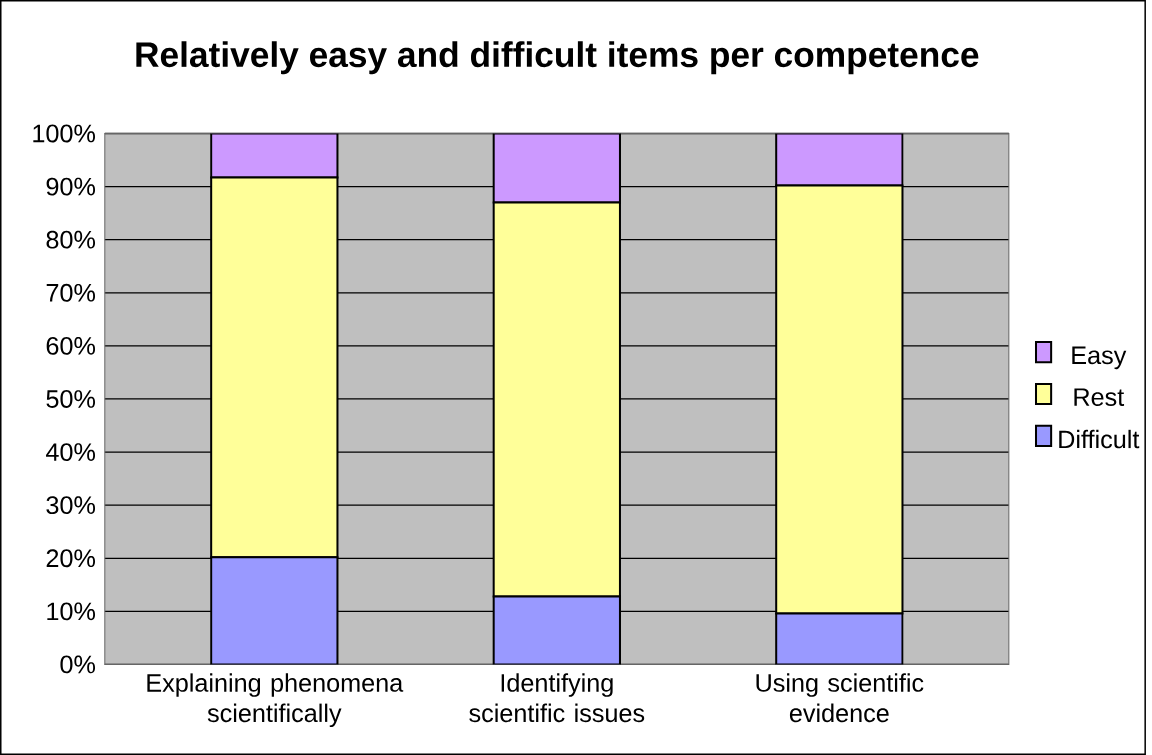  Describe the element at coordinates (557, 58) in the screenshot. I see `chart-title: Relatively easy and difficult items per competence` at that location.